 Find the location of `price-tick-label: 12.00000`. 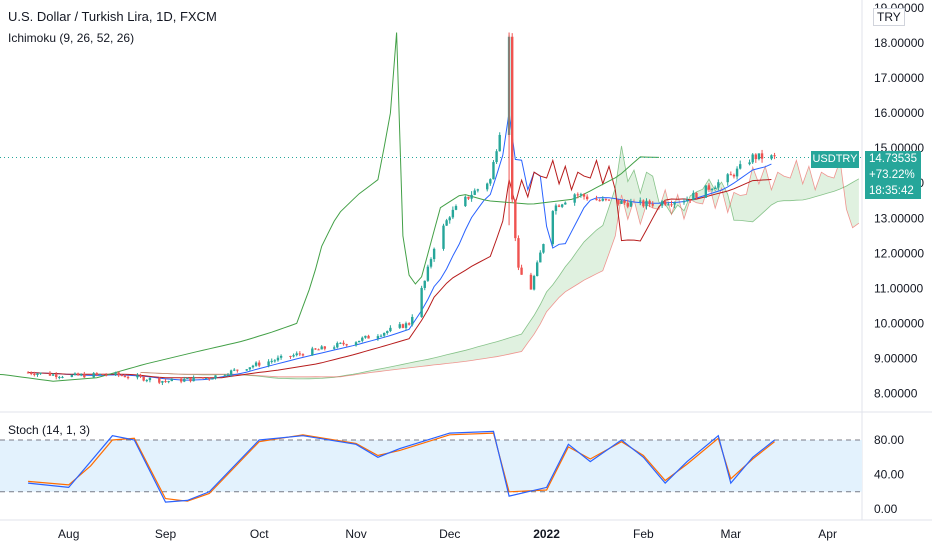

price-tick-label: 12.00000 is located at coordinates (899, 253).